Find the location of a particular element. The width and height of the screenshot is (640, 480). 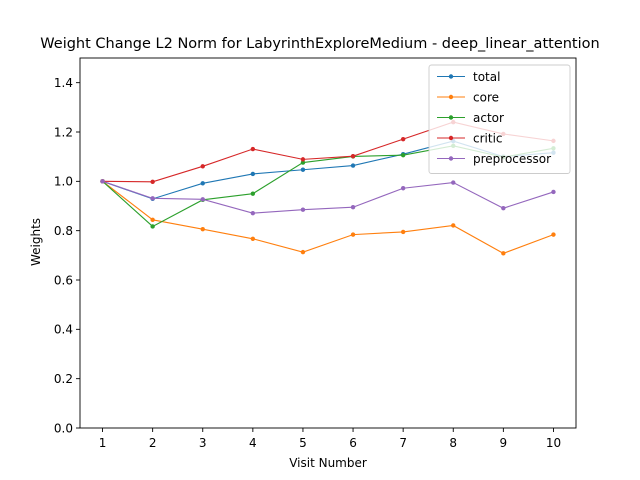

legend-marker-actor is located at coordinates (451, 117).